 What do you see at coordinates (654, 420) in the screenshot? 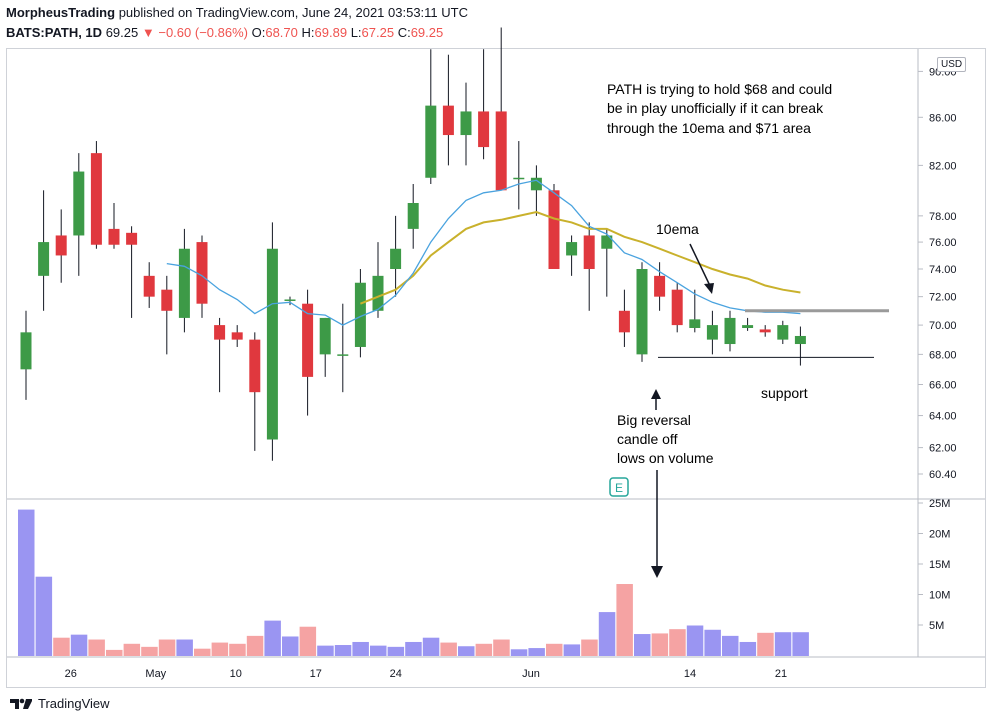
I see `reversal-line-1: Big reversal` at bounding box center [654, 420].